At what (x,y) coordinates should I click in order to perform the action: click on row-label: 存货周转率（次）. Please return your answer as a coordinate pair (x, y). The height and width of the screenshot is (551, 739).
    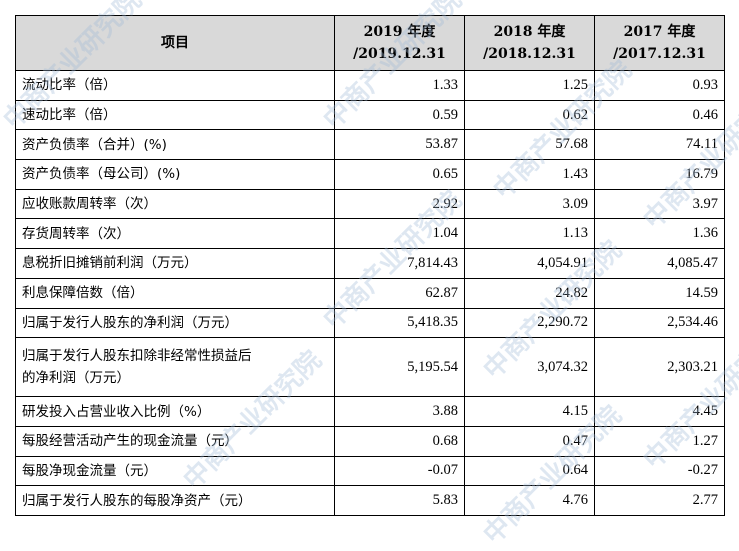
    Looking at the image, I should click on (175, 234).